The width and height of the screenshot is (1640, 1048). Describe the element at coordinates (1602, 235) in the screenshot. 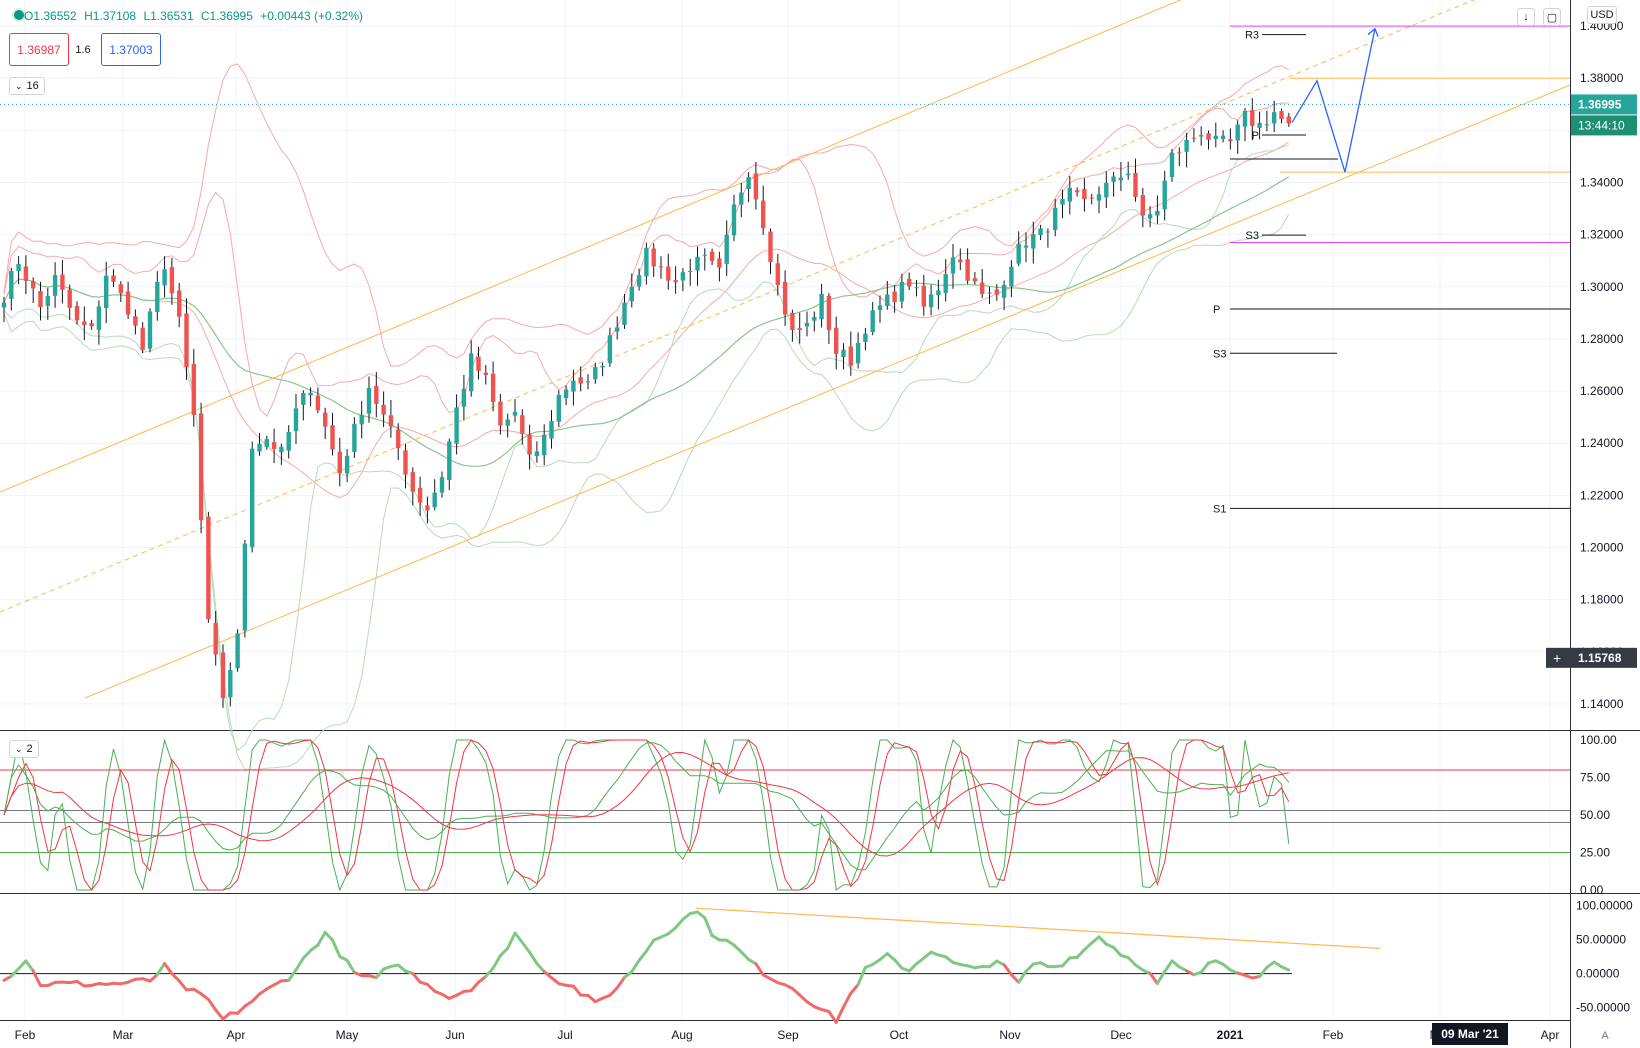

I see `price-tick: 1.32000` at that location.